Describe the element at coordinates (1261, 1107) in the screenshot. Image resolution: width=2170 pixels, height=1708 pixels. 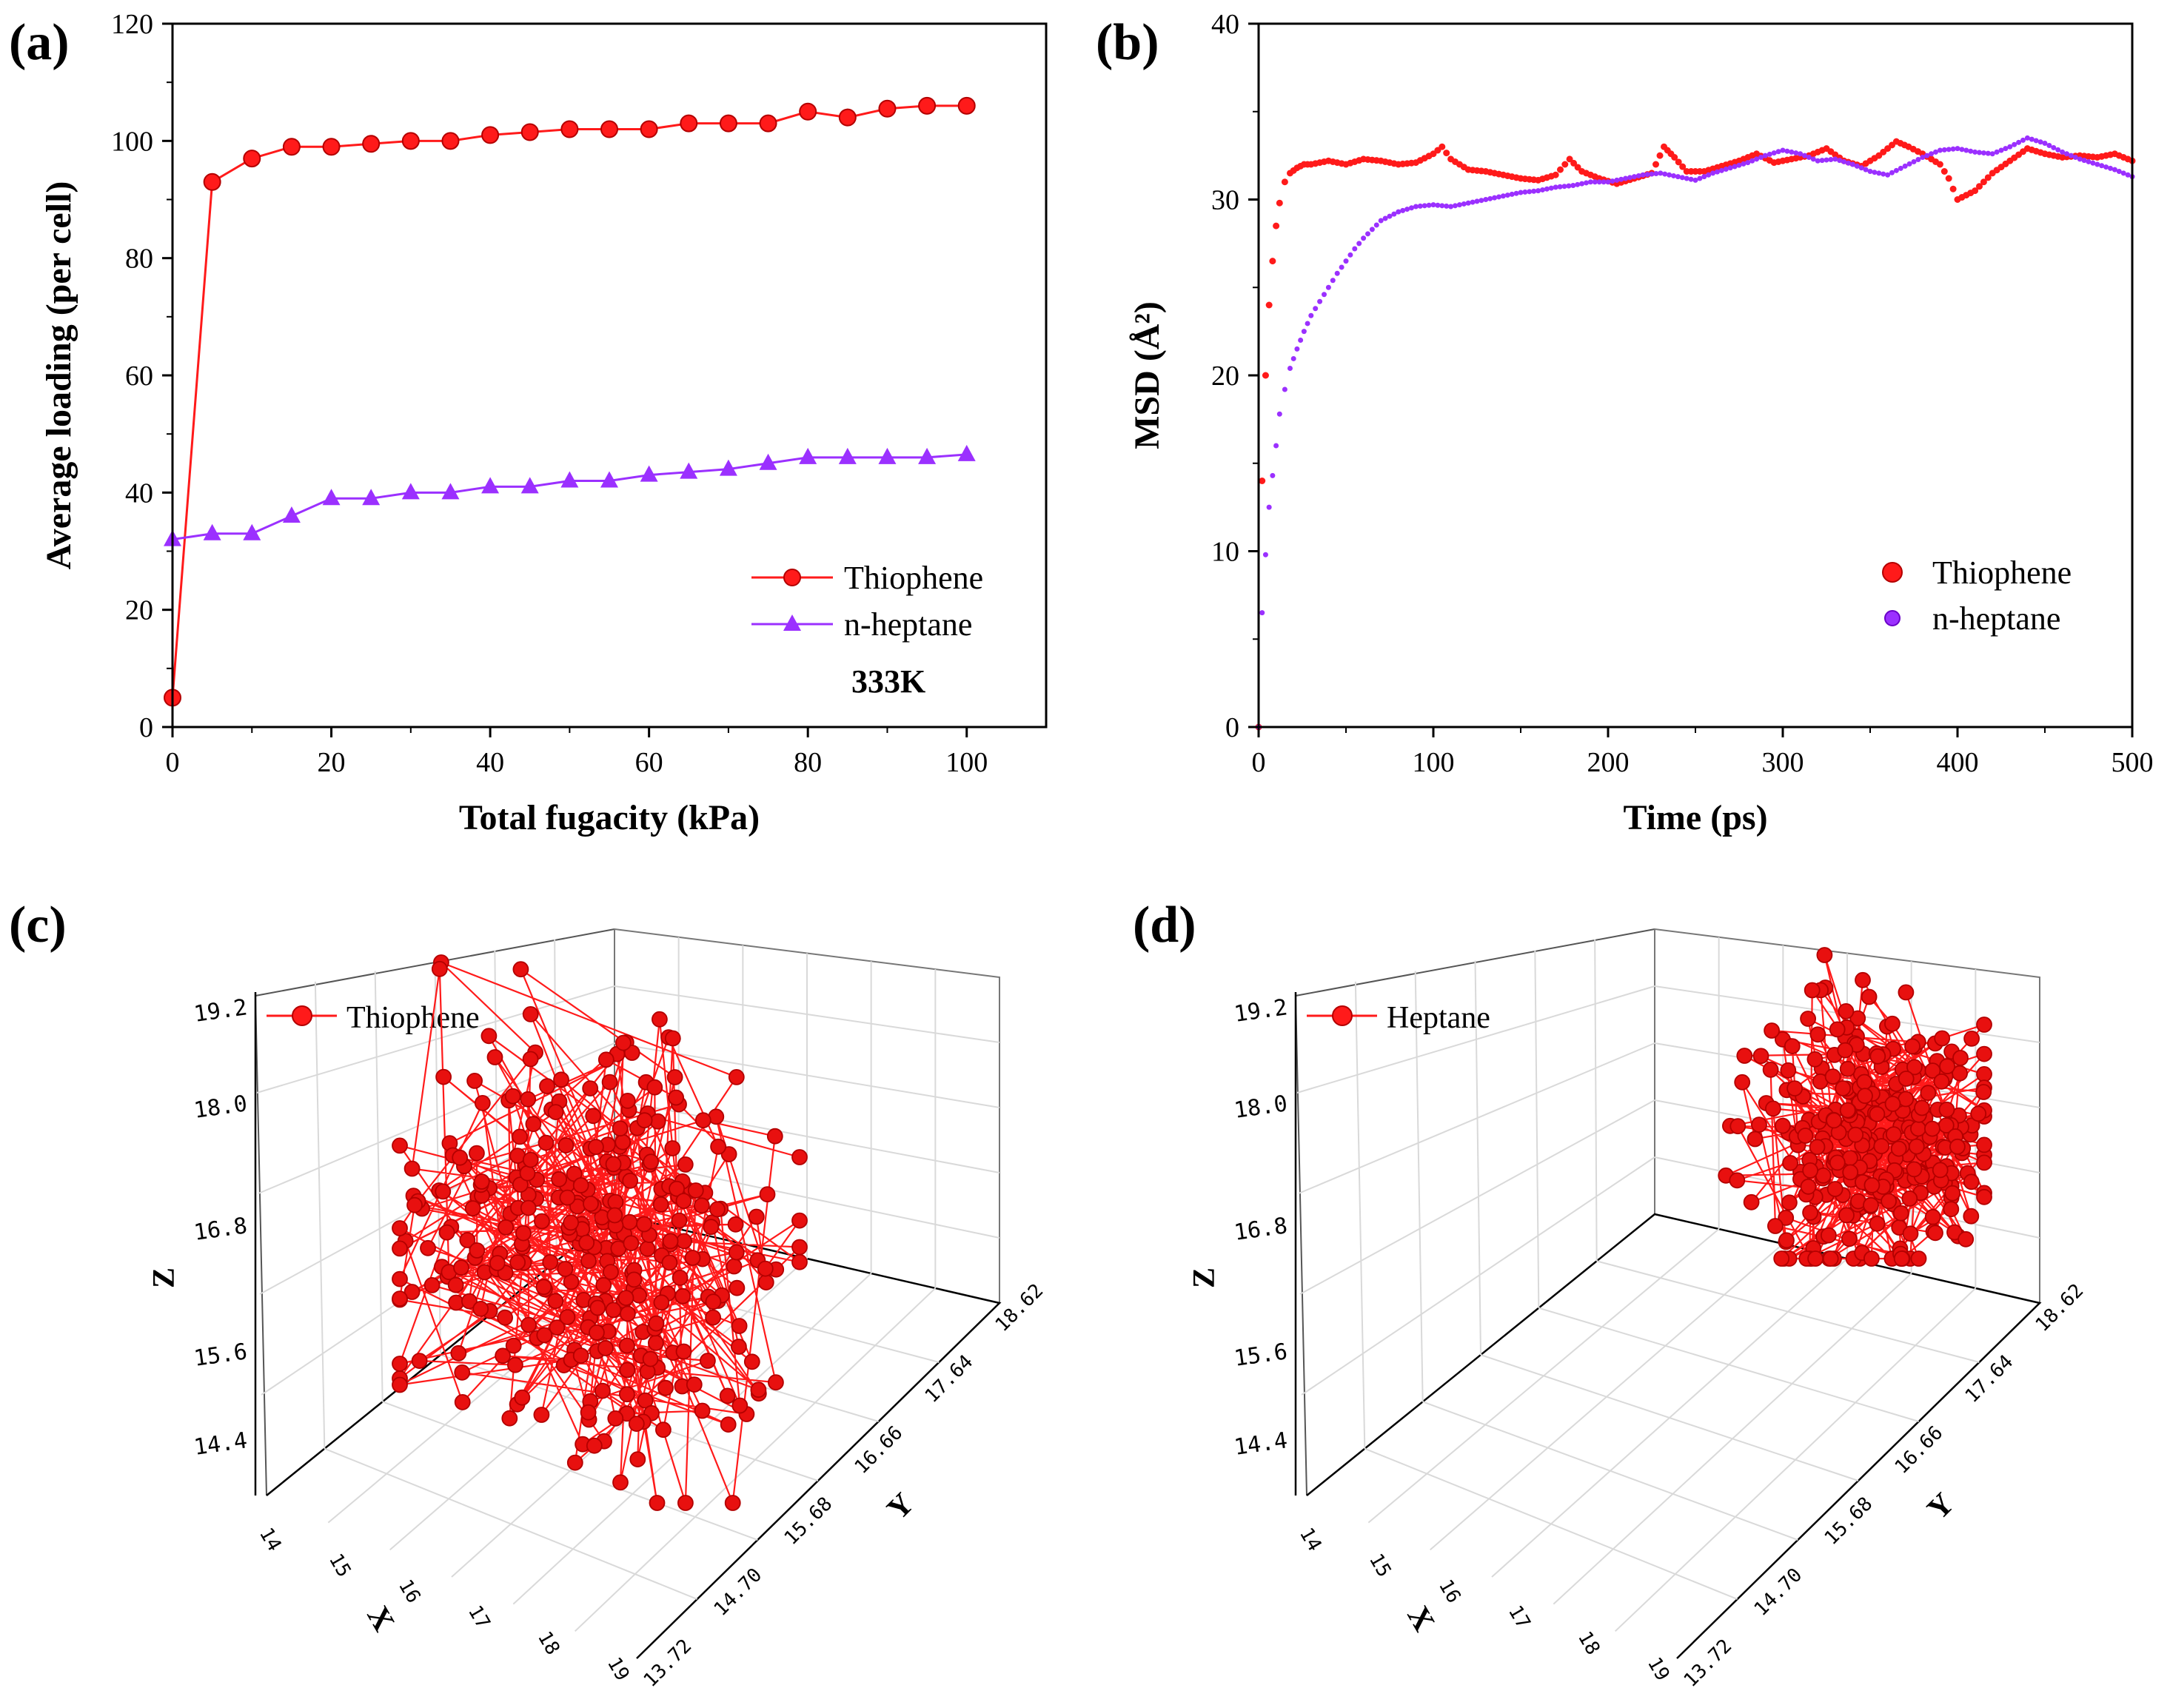
I see `chart-d-ztick-label: 18.0` at that location.